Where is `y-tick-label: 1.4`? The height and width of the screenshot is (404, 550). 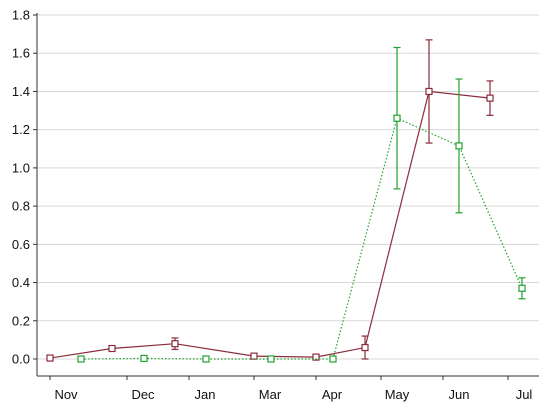
y-tick-label: 1.4 is located at coordinates (21, 91).